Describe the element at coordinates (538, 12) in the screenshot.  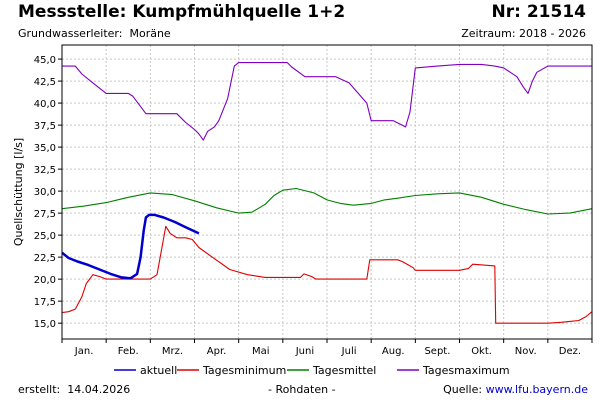
I see `station-number: Nr: 21514` at that location.